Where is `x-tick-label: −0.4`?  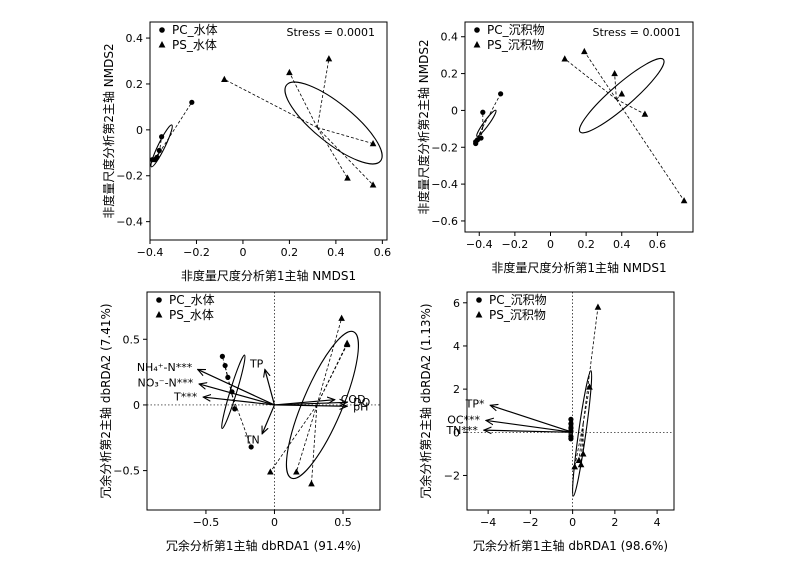 x-tick-label: −0.4 is located at coordinates (150, 252).